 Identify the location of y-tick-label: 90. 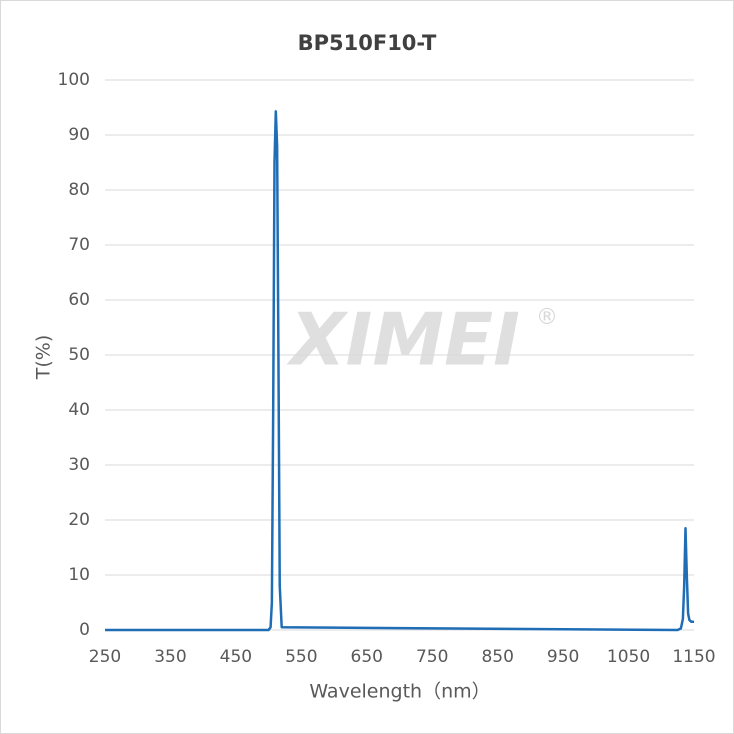
(79, 135).